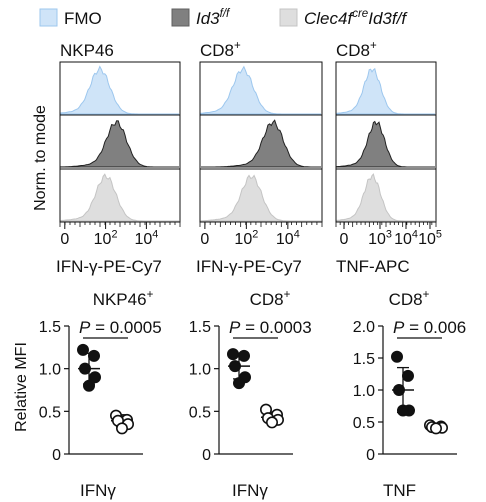  I want to click on legend-label: Id3f/f, so click(213, 18).